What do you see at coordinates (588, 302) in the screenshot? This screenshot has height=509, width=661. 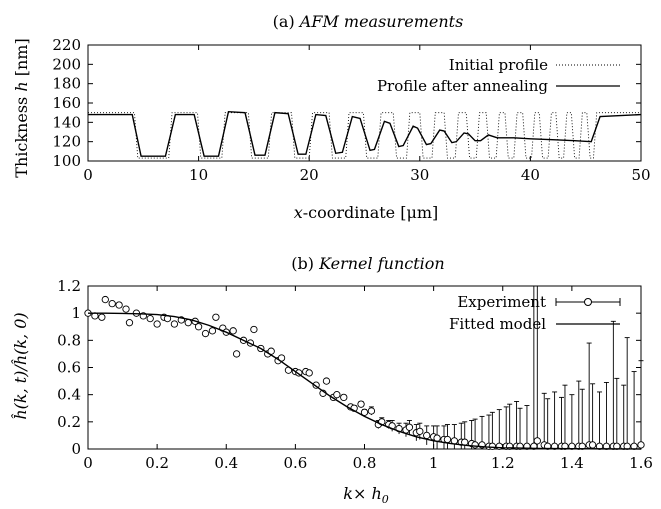 I see `legend-experiment-marker` at bounding box center [588, 302].